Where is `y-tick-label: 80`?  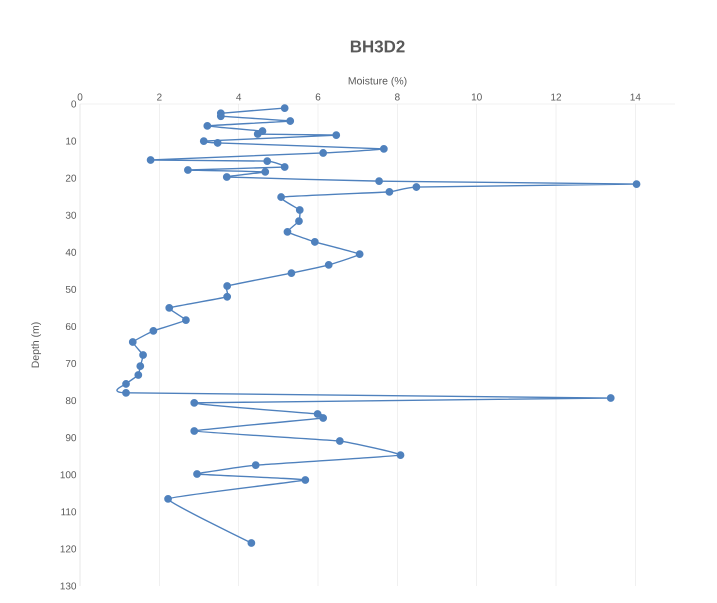
y-tick-label: 80 is located at coordinates (71, 400).